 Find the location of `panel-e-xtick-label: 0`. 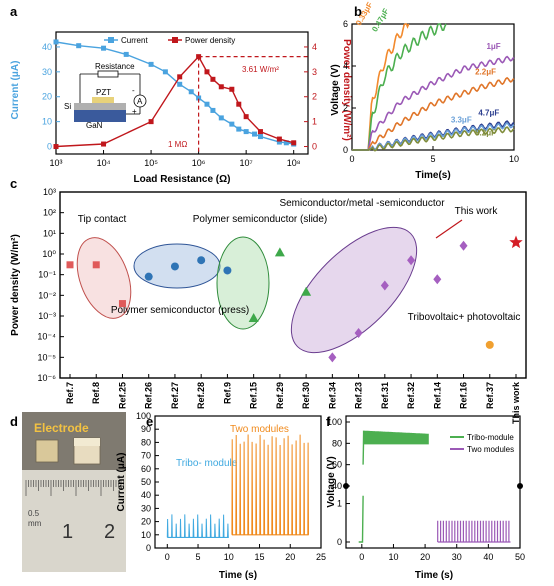

panel-e-xtick-label: 0 is located at coordinates (167, 557).